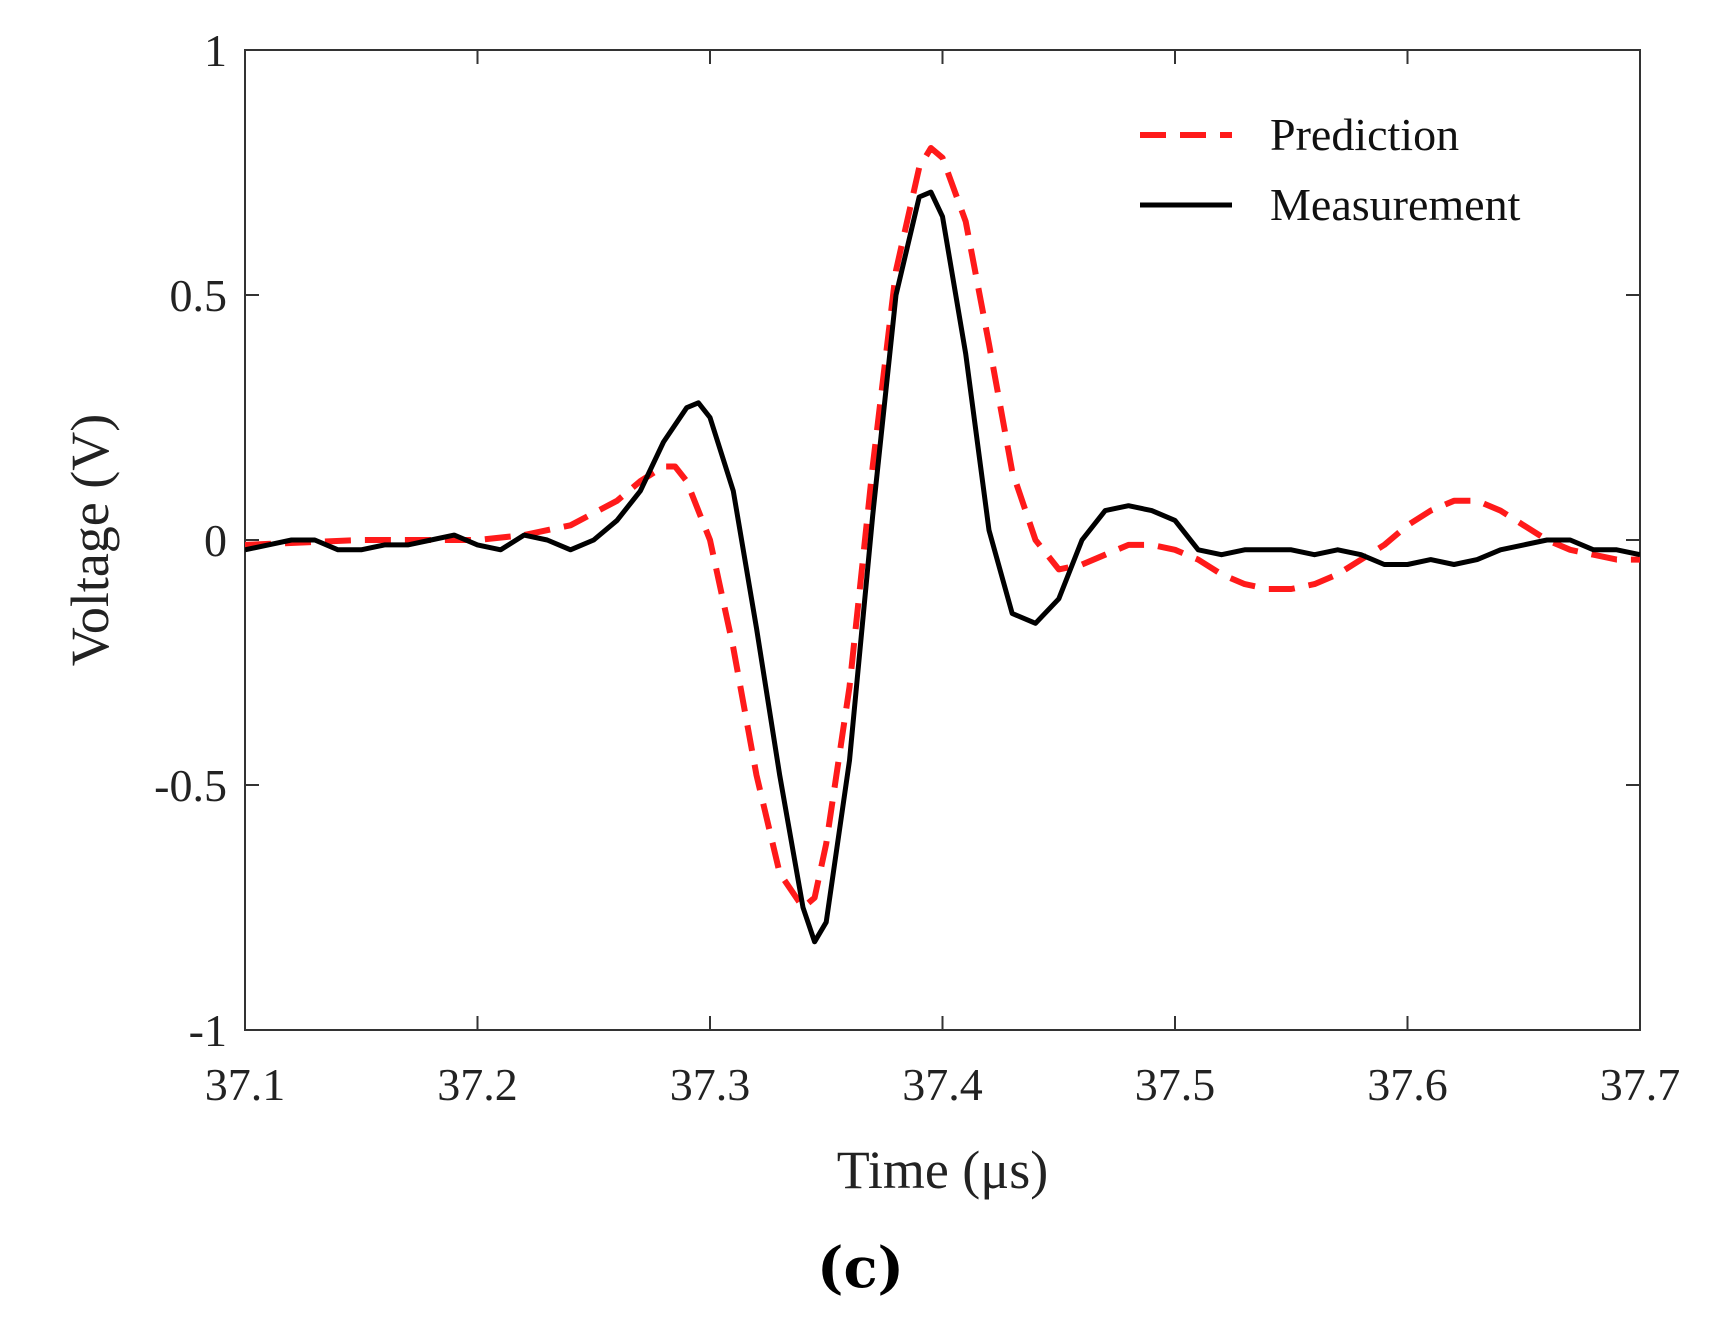  What do you see at coordinates (860, 1268) in the screenshot?
I see `panel-label: (c)` at bounding box center [860, 1268].